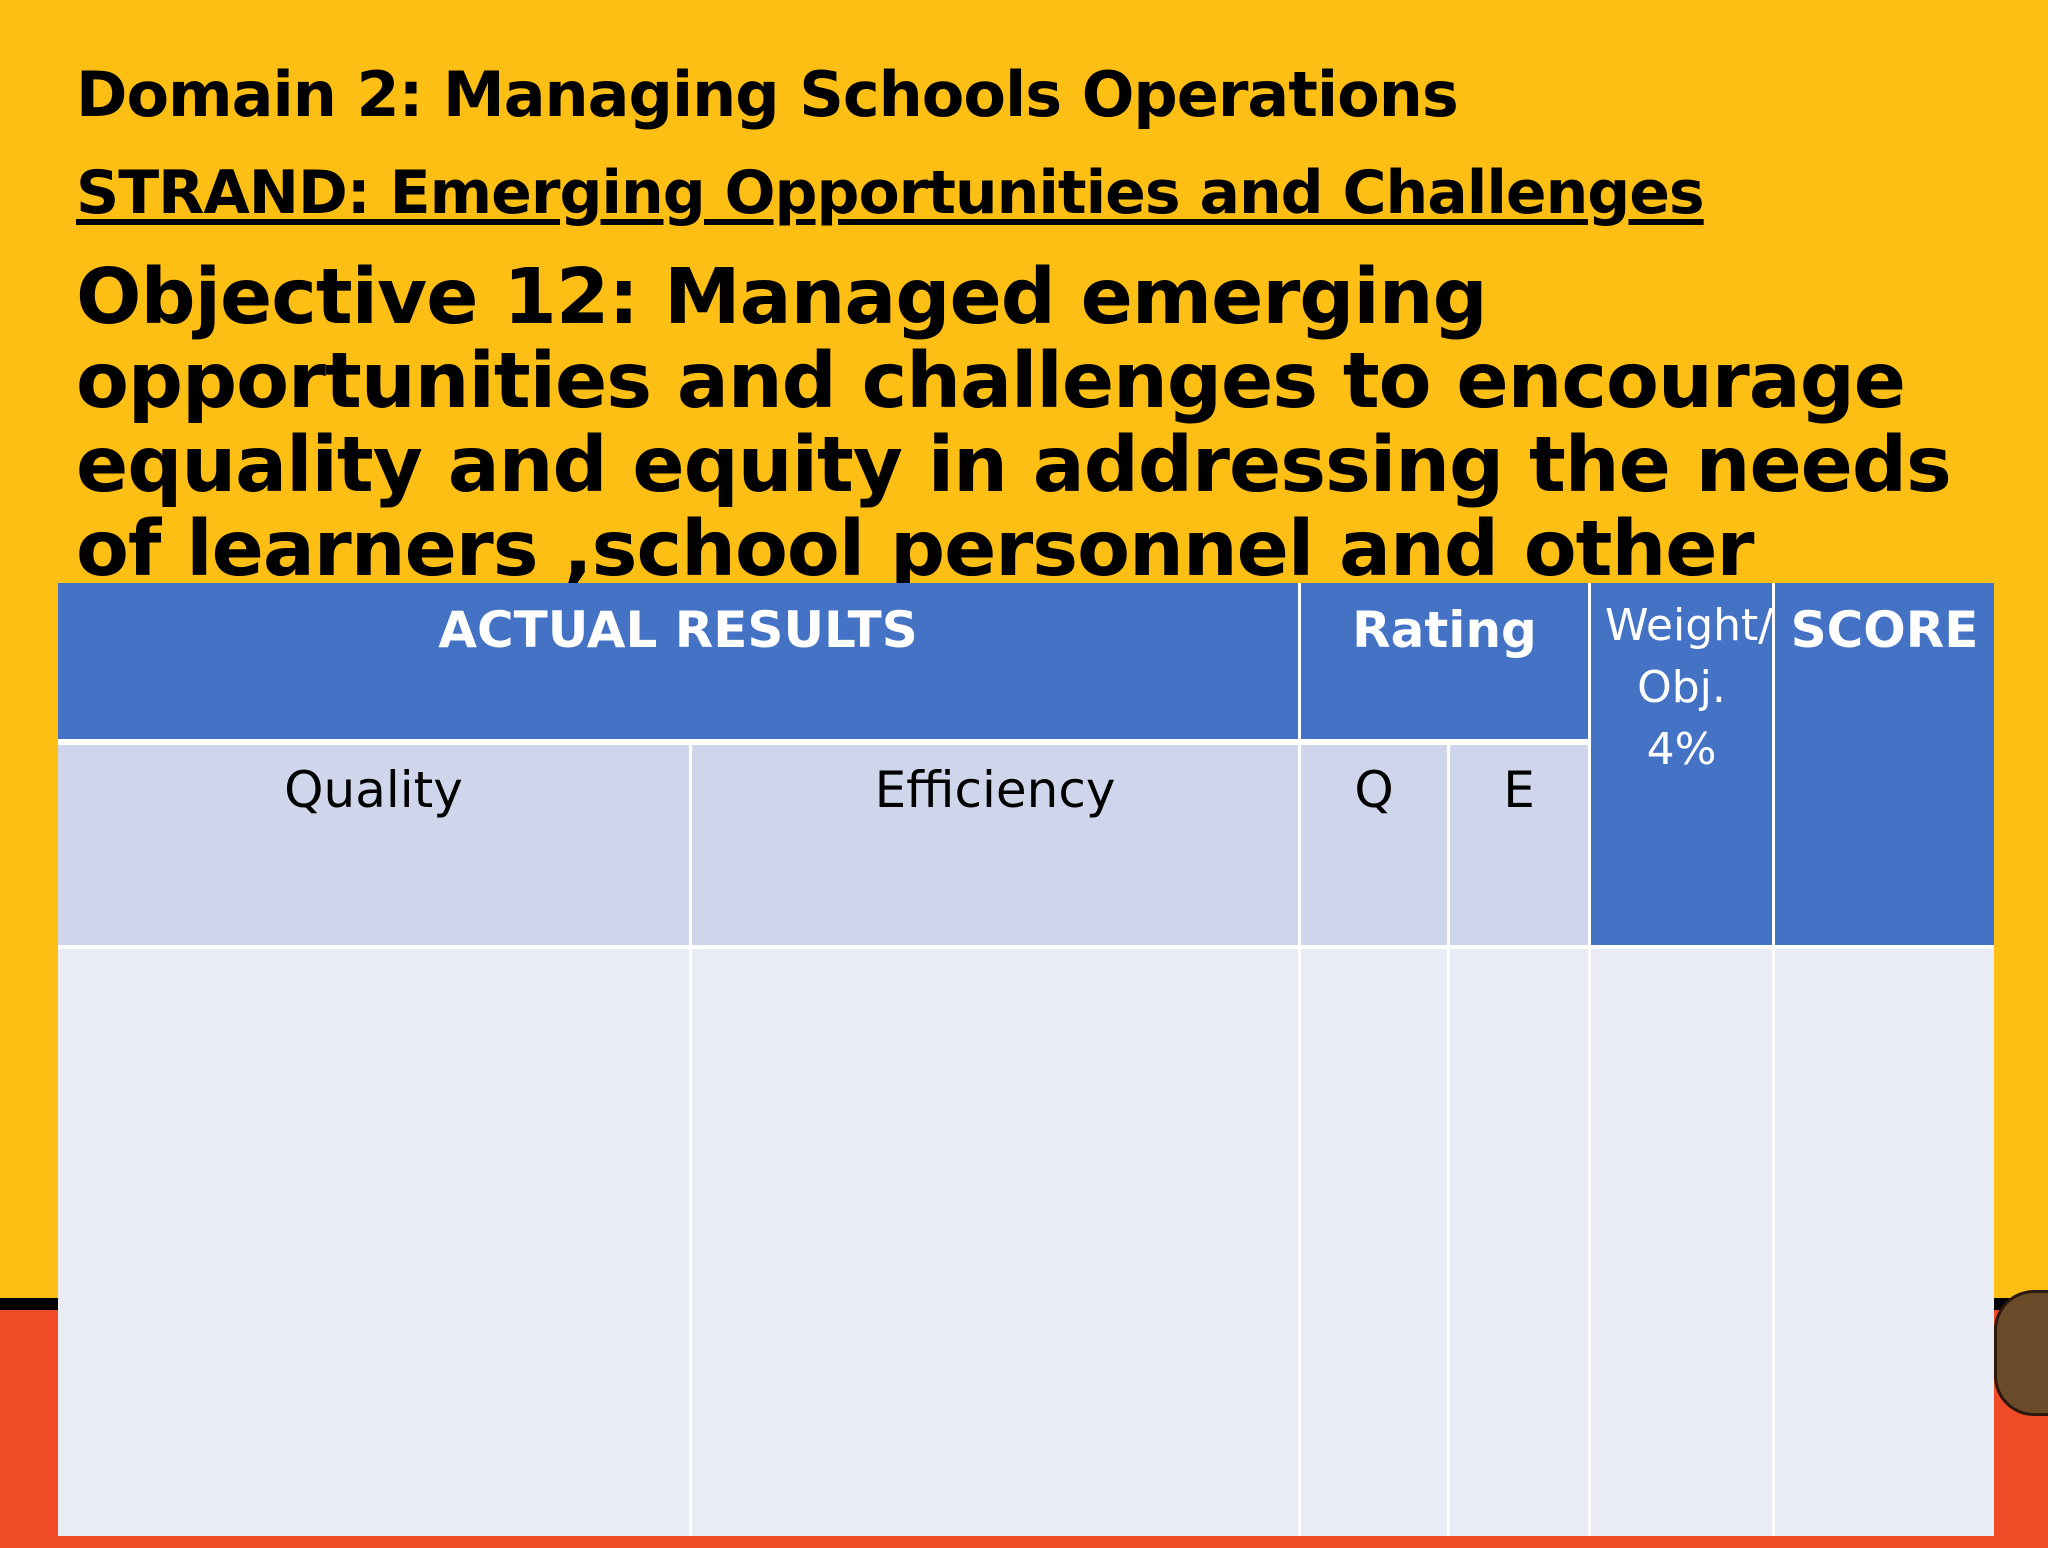 The height and width of the screenshot is (1548, 2048). Describe the element at coordinates (1444, 661) in the screenshot. I see `header-rating: Rating` at that location.